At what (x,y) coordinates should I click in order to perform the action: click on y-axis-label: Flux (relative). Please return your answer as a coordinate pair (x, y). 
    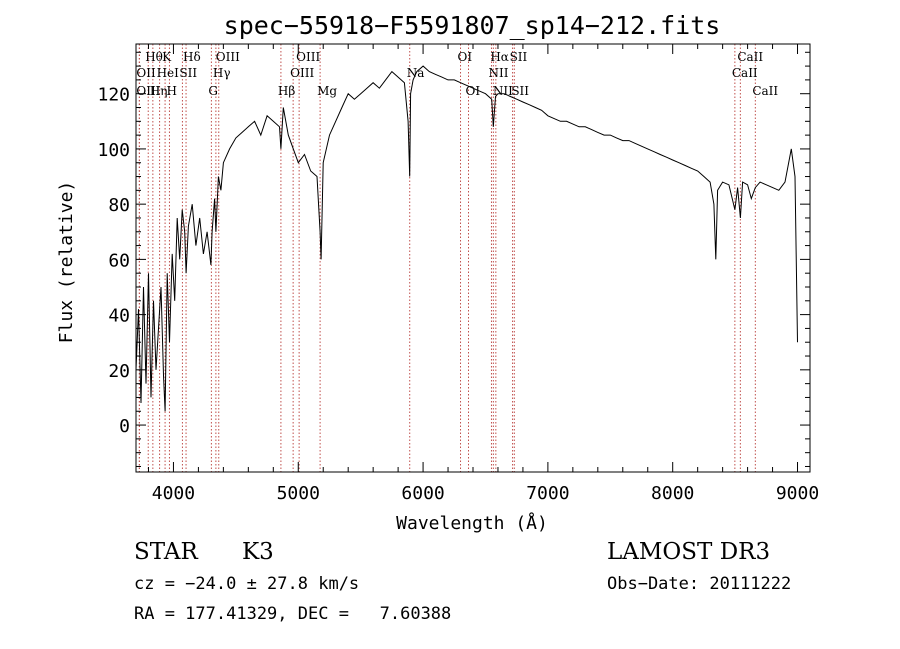
    Looking at the image, I should click on (66, 262).